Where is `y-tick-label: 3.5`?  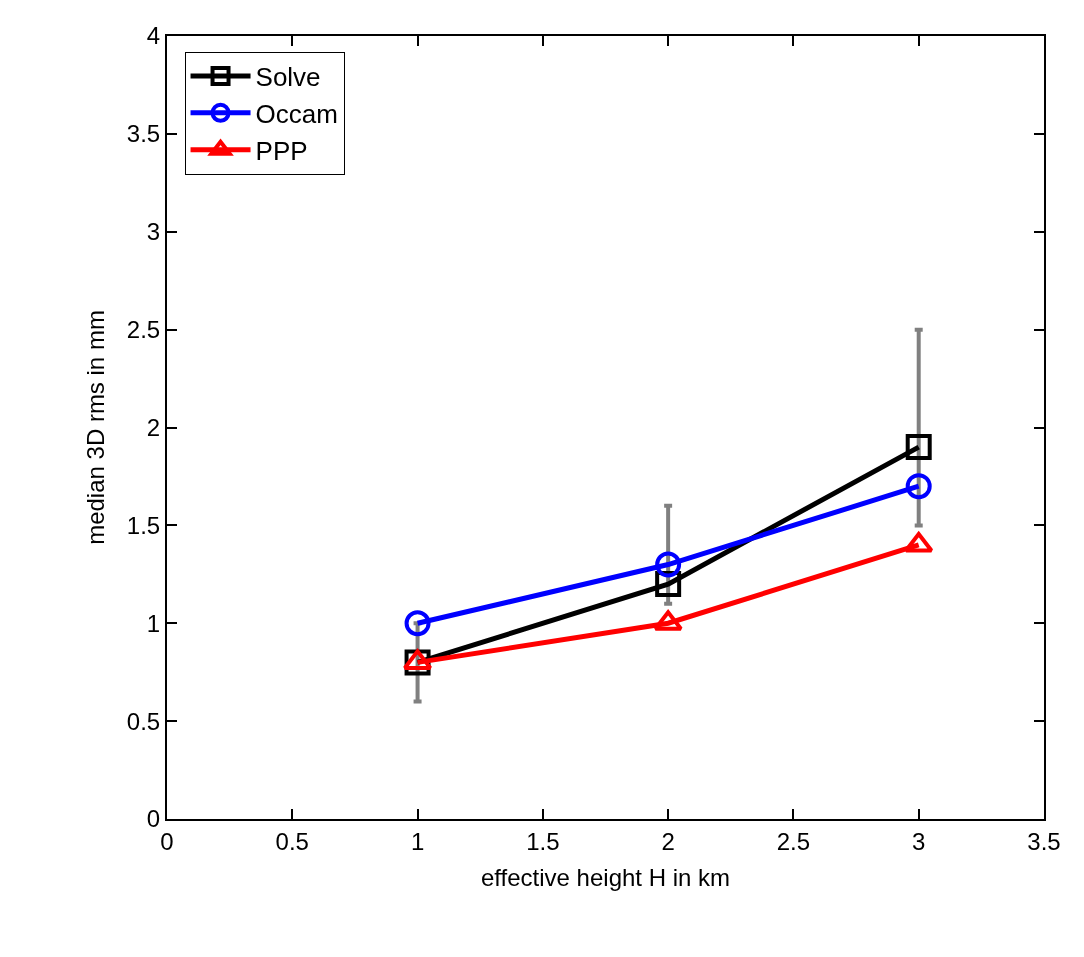
y-tick-label: 3.5 is located at coordinates (143, 134).